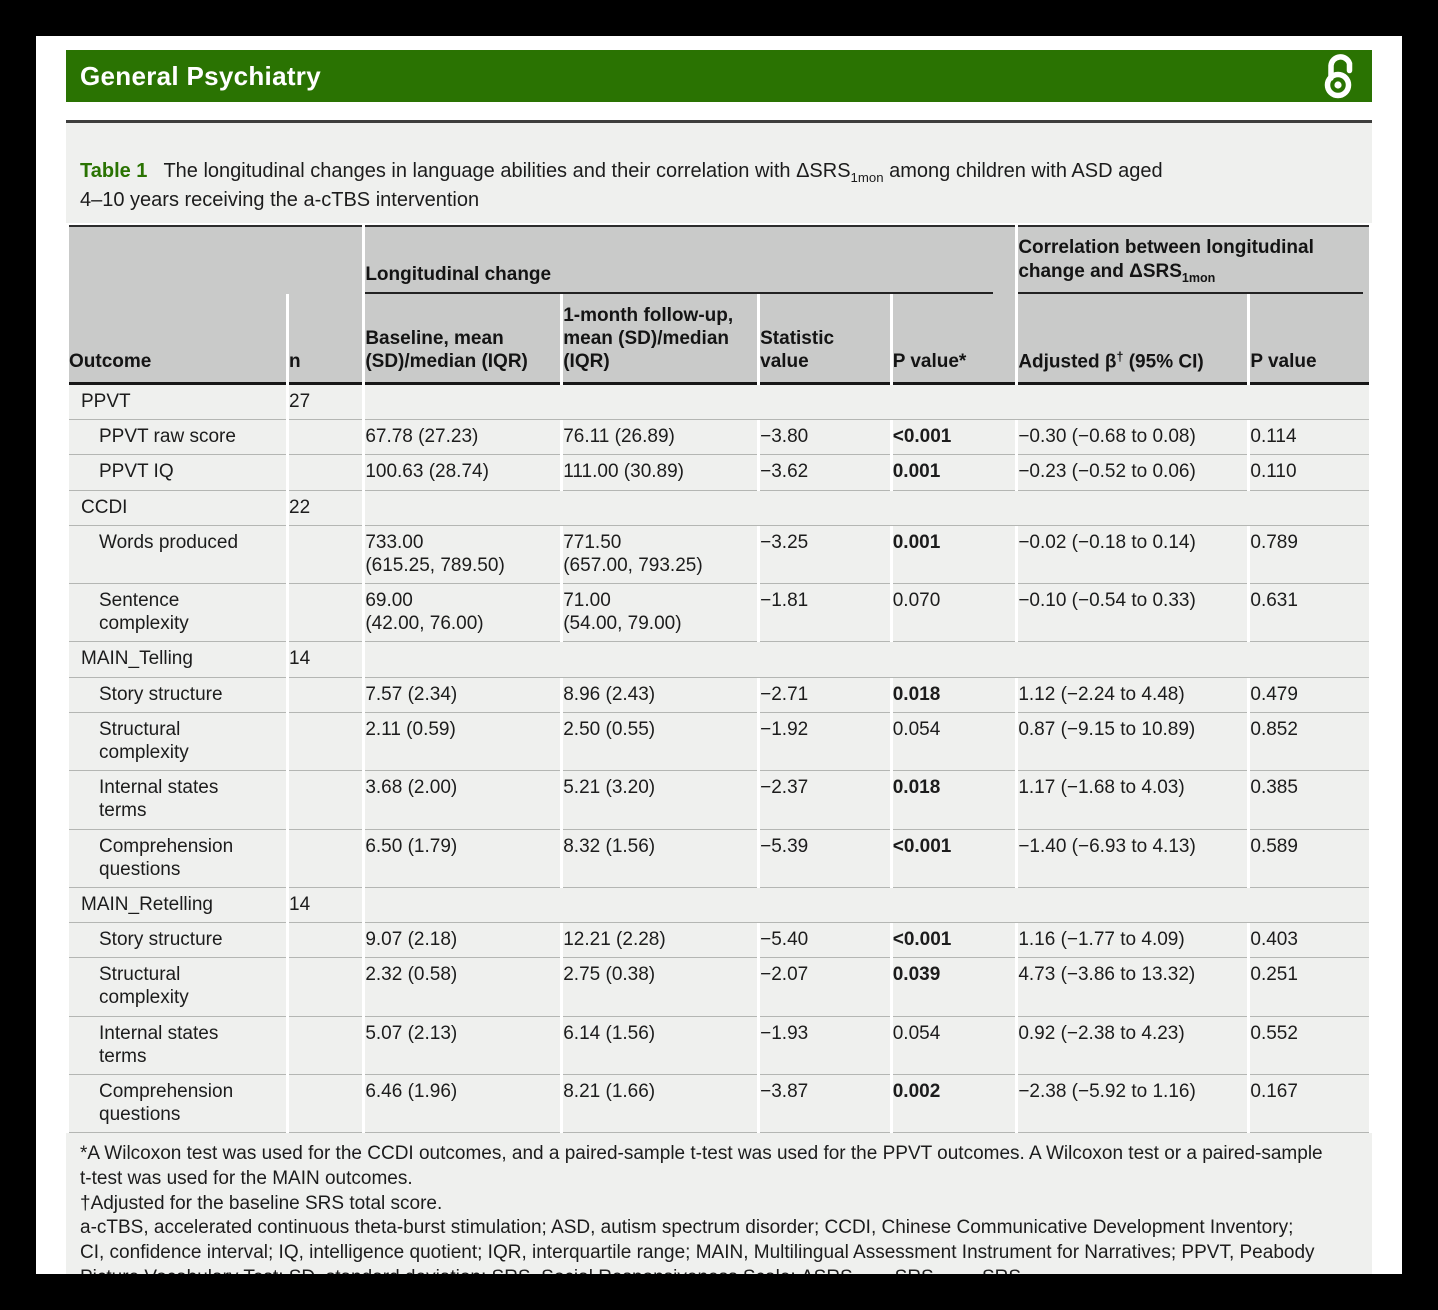 This screenshot has width=1438, height=1310. I want to click on p-value2-cell: 0.110, so click(1309, 473).